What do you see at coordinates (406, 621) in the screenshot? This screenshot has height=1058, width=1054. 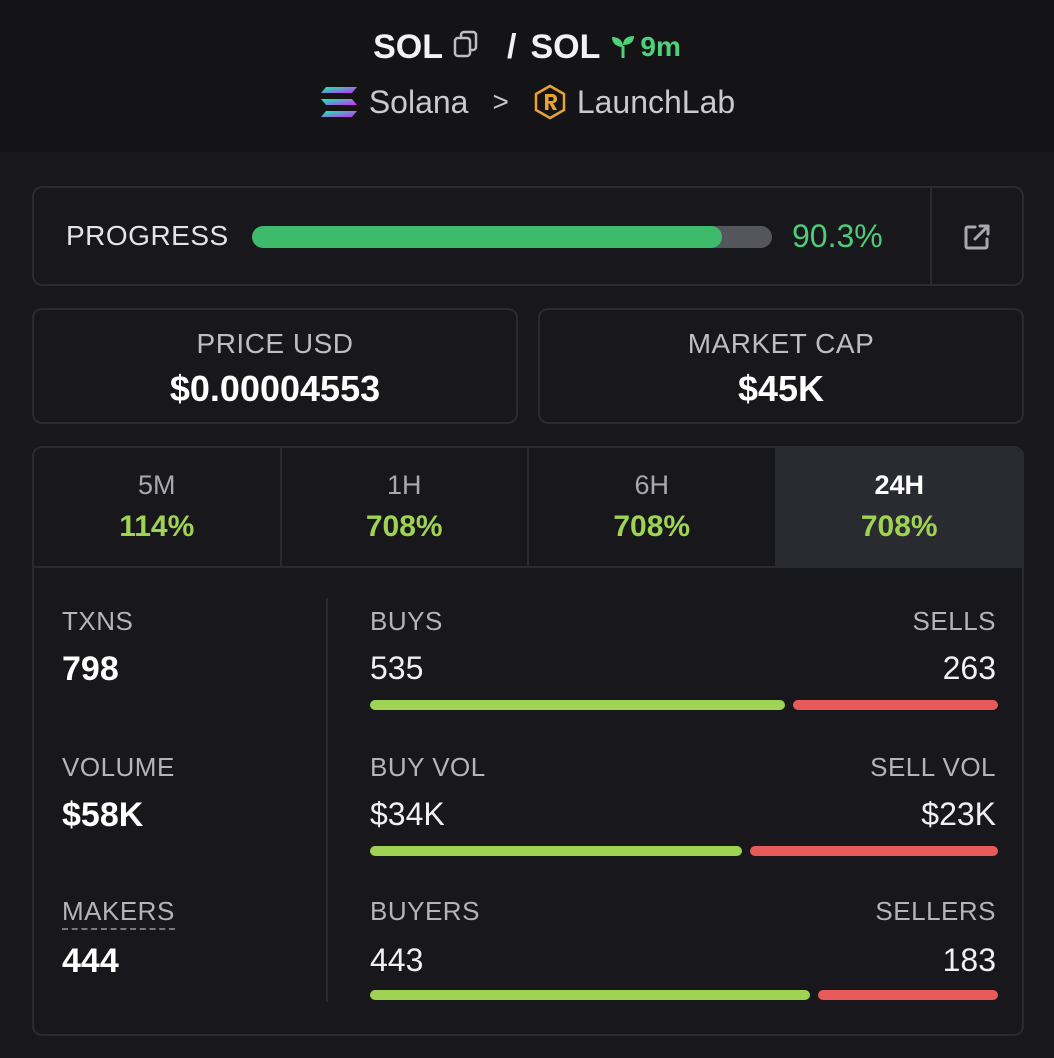 I see `buys-label: BUYS` at bounding box center [406, 621].